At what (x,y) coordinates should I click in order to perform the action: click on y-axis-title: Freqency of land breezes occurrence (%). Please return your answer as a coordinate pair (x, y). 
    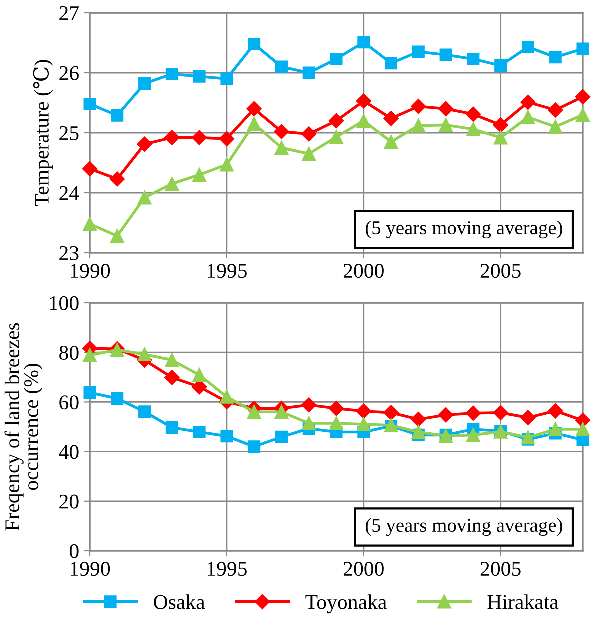
    Looking at the image, I should click on (23, 427).